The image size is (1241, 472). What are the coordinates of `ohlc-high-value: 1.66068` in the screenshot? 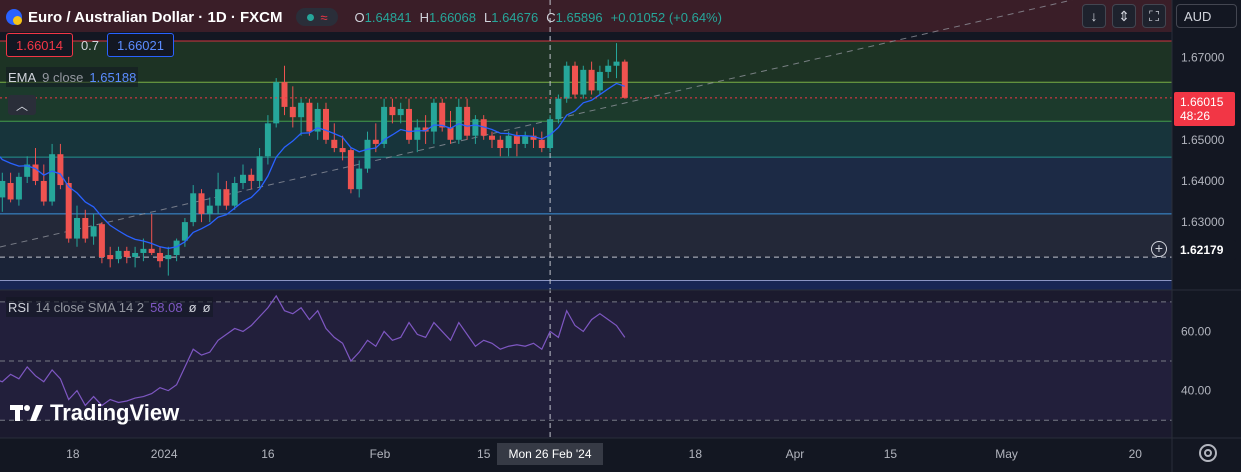 It's located at (452, 17).